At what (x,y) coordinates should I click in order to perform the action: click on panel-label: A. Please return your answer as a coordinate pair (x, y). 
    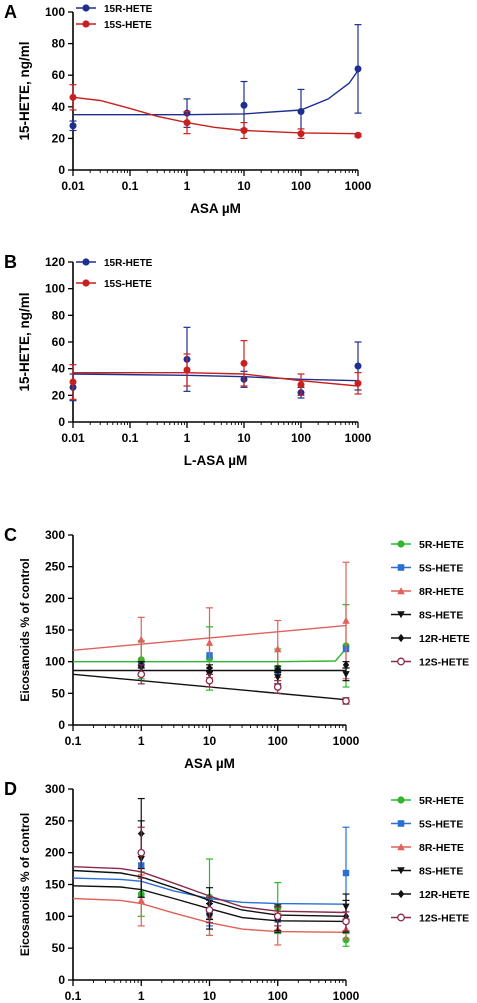
    Looking at the image, I should click on (10, 12).